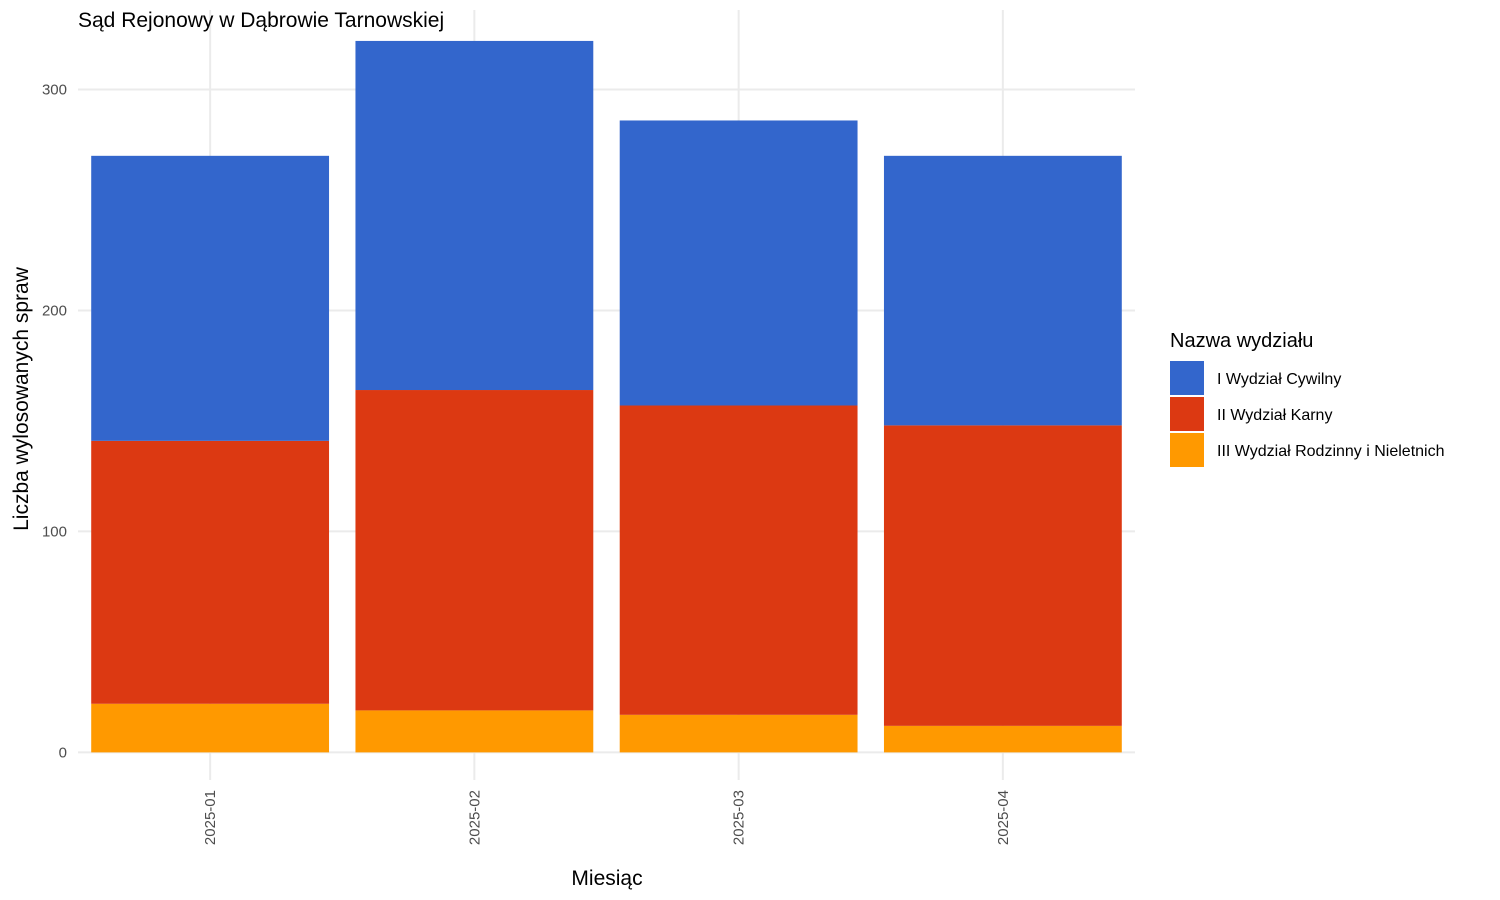 Image resolution: width=1500 pixels, height=900 pixels. Describe the element at coordinates (63, 752) in the screenshot. I see `y-tick-label: 0` at that location.